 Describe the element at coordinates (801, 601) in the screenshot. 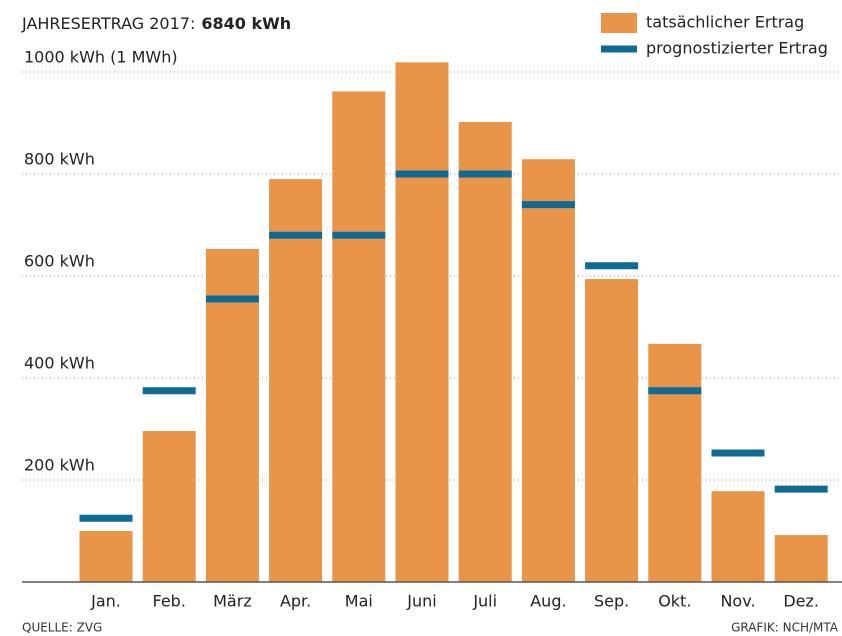

I see `x-tick-label: Dez.` at that location.